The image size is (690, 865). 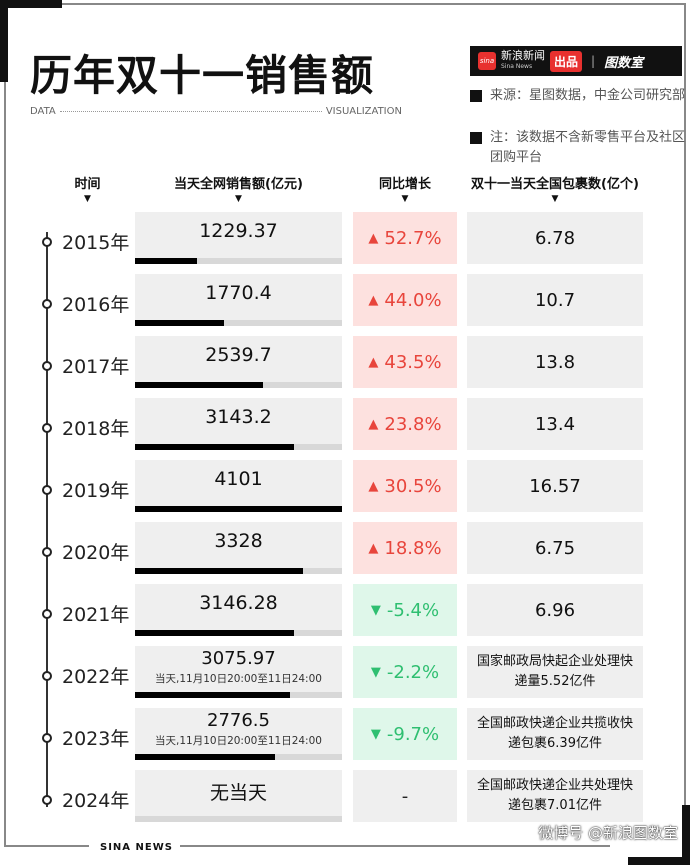 I want to click on growth-value: 52.7%, so click(x=413, y=238).